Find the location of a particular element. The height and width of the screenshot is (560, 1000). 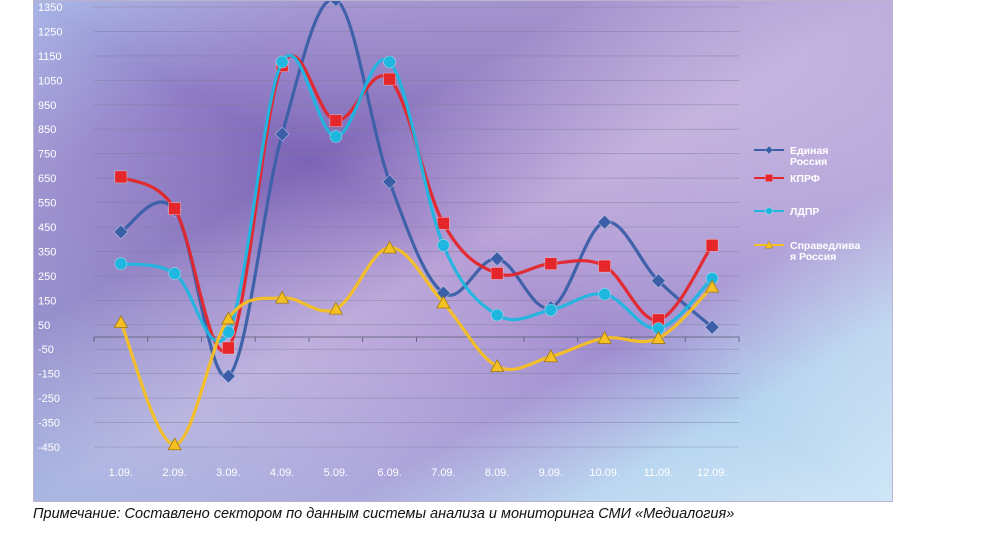

y-tick-label: 250 is located at coordinates (47, 277).